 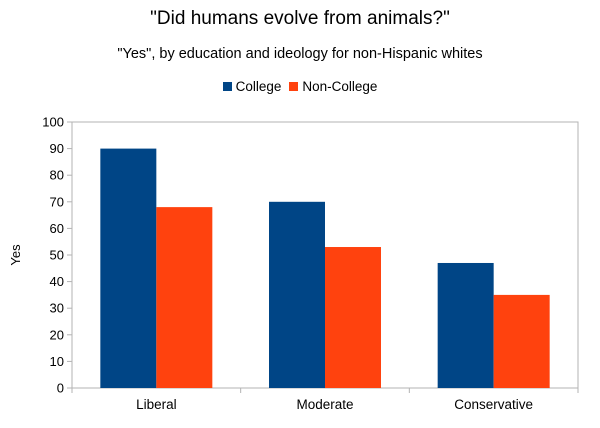 I want to click on bar-non-college-liberal, so click(x=184, y=297).